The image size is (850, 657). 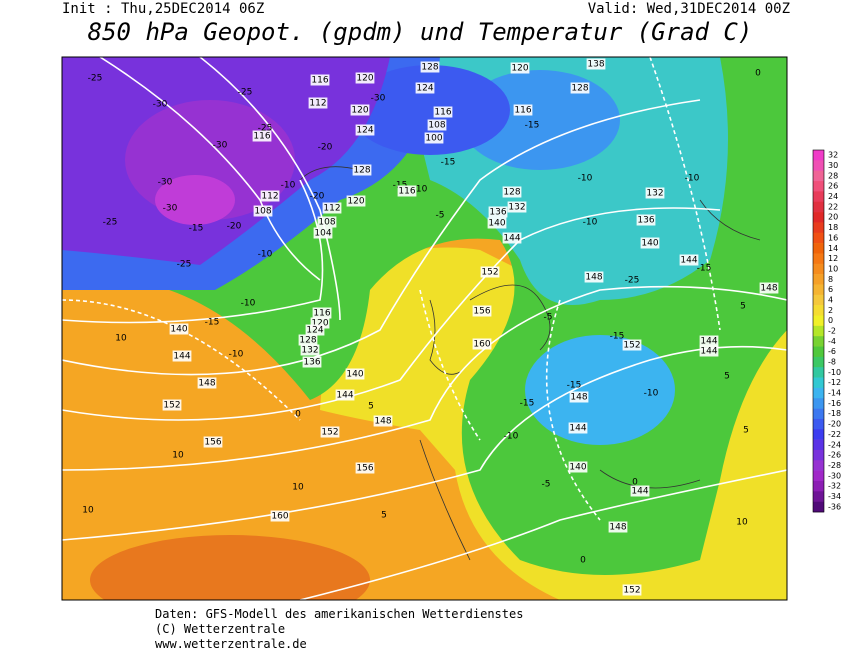 What do you see at coordinates (178, 330) in the screenshot?
I see `contour-label: 140` at bounding box center [178, 330].